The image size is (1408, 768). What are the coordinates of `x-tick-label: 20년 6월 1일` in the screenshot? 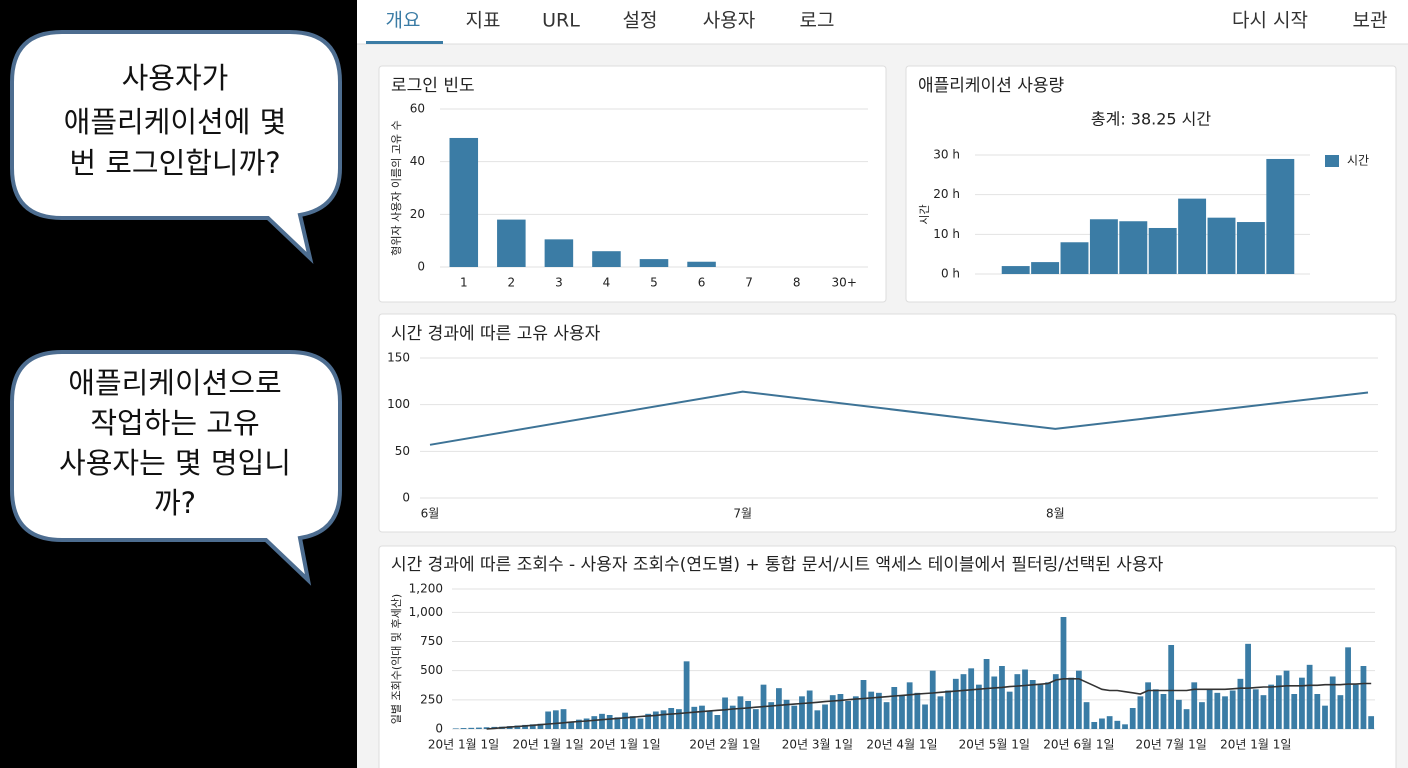 It's located at (1078, 745).